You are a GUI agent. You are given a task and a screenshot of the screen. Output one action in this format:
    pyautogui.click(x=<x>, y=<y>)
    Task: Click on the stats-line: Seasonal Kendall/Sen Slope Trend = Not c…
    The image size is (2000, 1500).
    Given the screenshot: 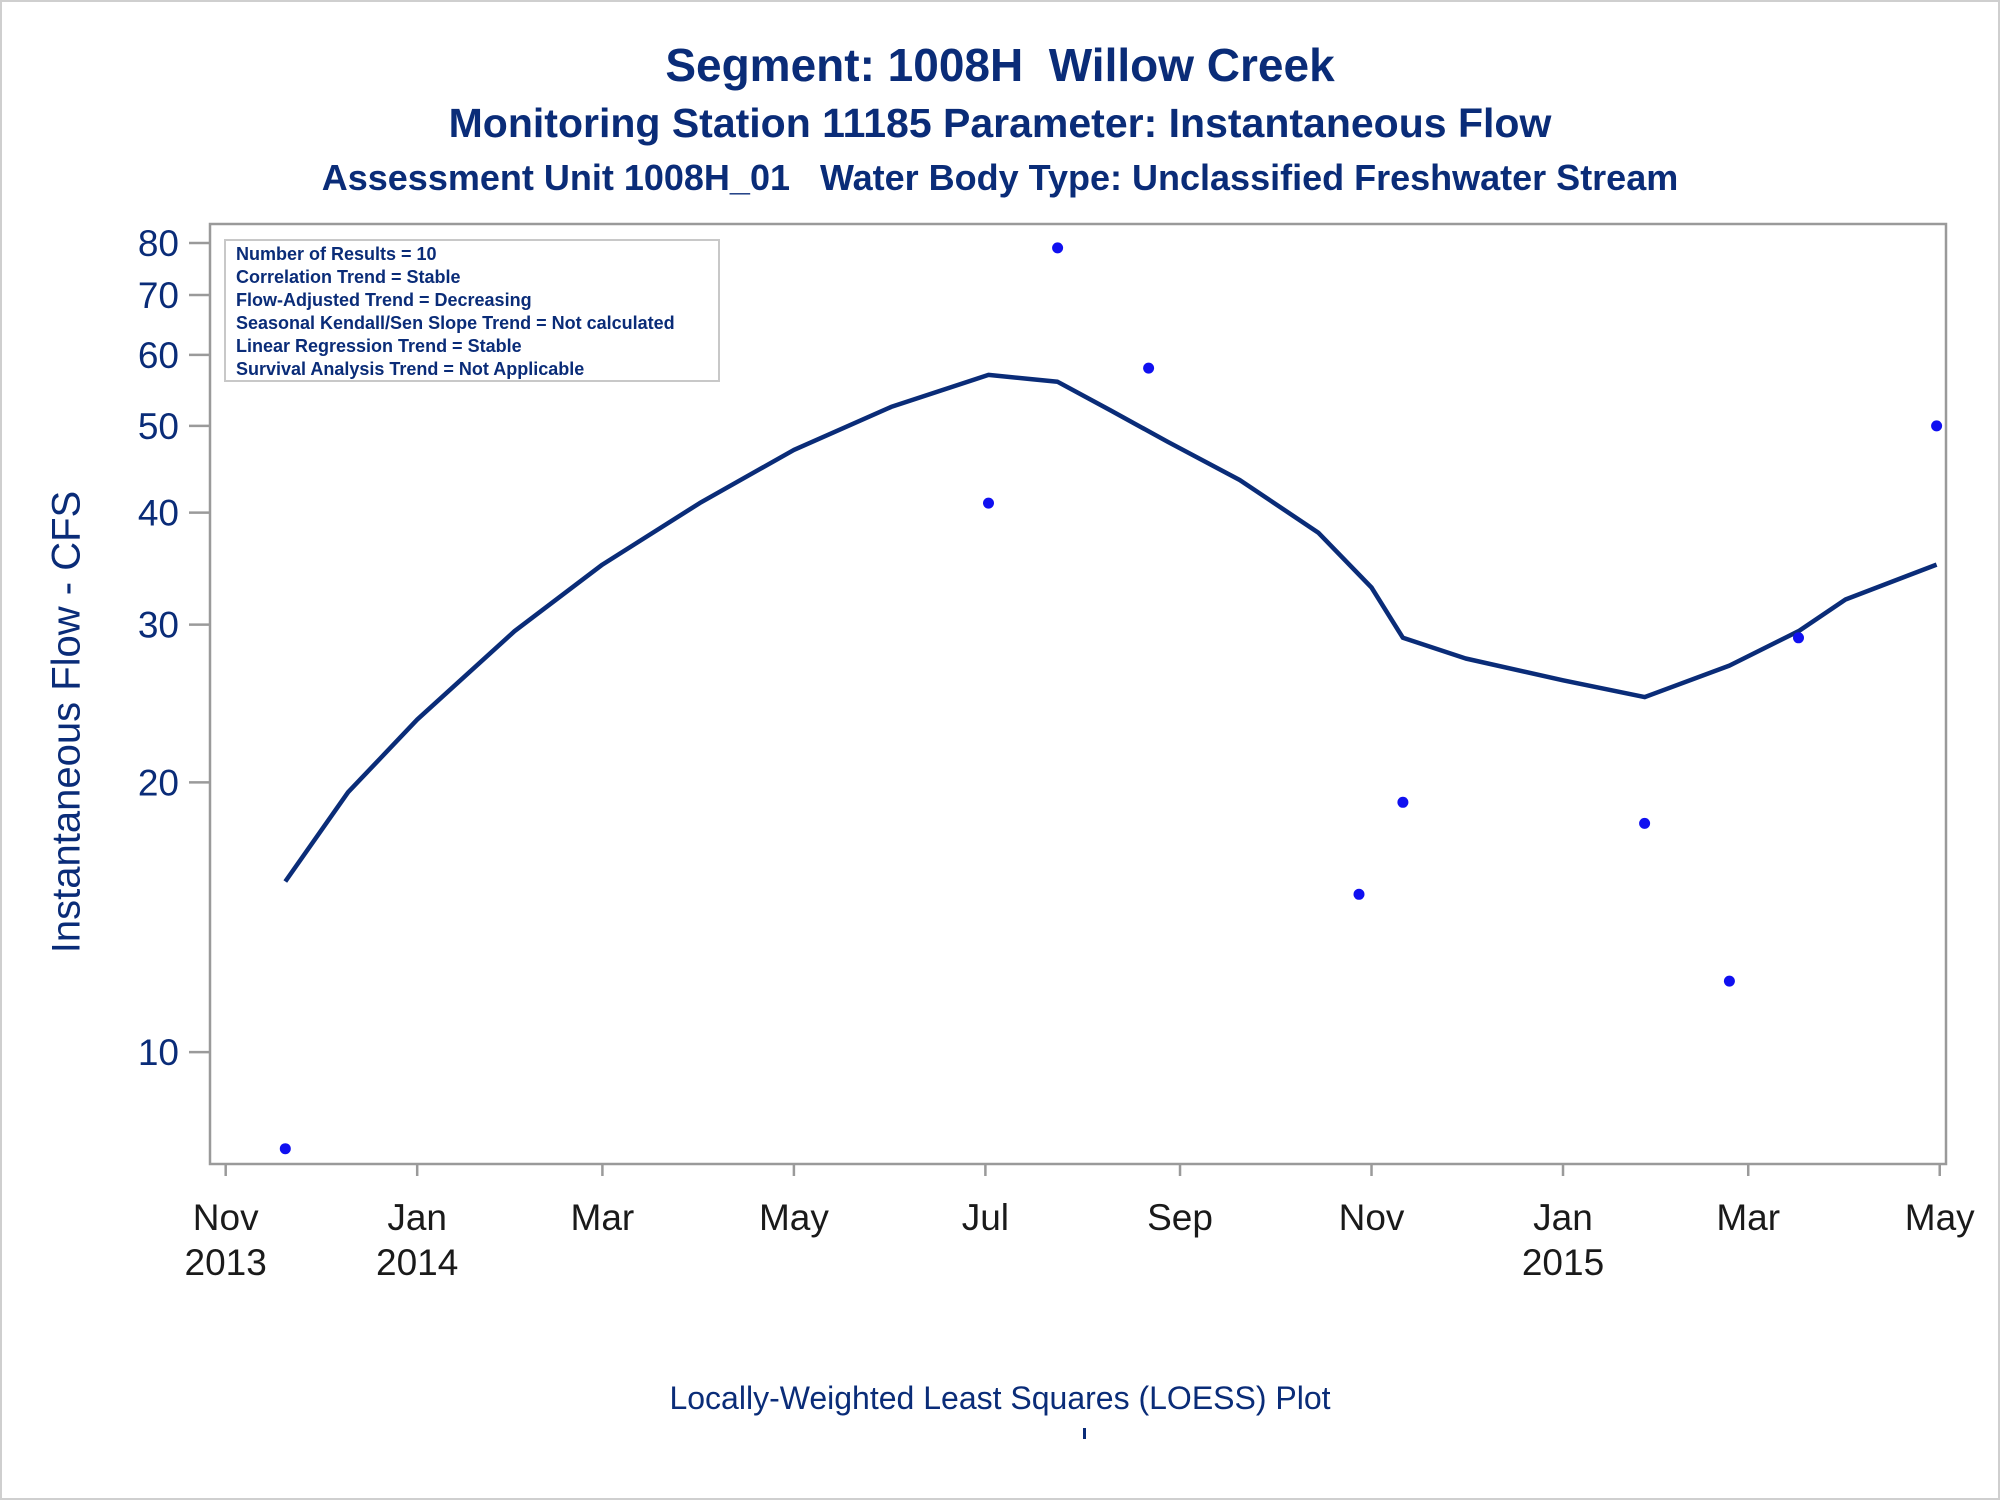 What is the action you would take?
    pyautogui.click(x=455, y=323)
    